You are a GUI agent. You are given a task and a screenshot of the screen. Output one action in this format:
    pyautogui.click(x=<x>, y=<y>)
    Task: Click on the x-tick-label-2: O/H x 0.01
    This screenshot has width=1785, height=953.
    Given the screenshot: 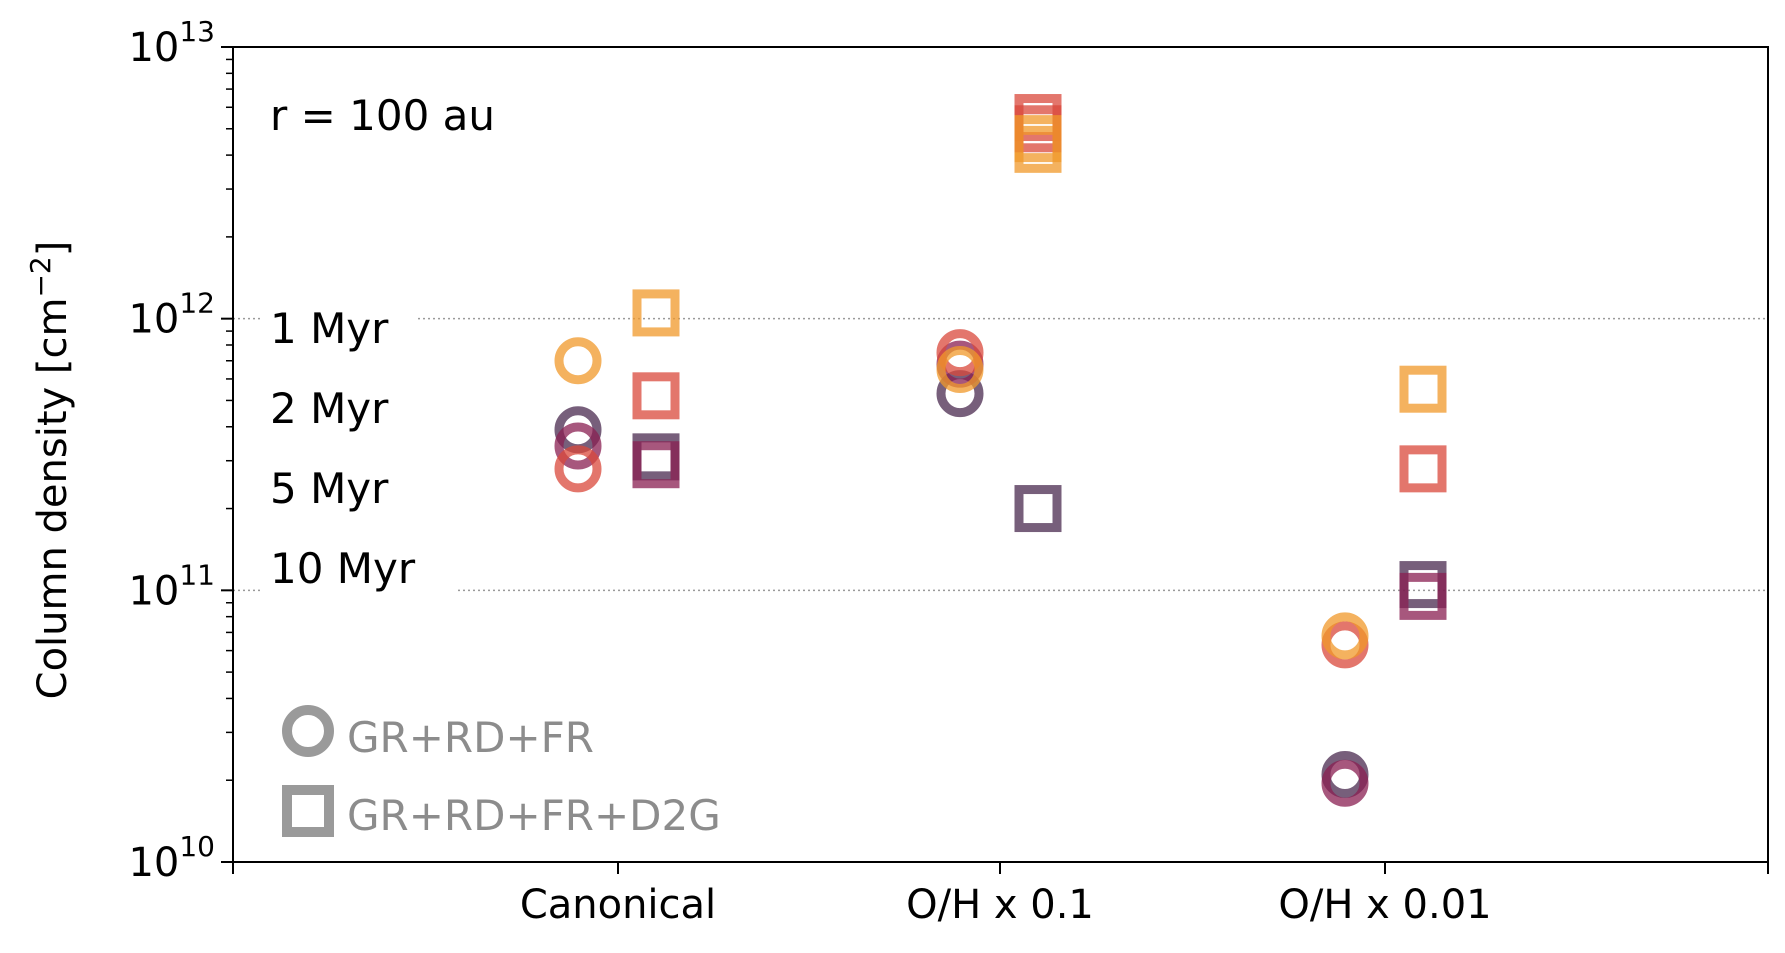 What is the action you would take?
    pyautogui.click(x=1384, y=905)
    